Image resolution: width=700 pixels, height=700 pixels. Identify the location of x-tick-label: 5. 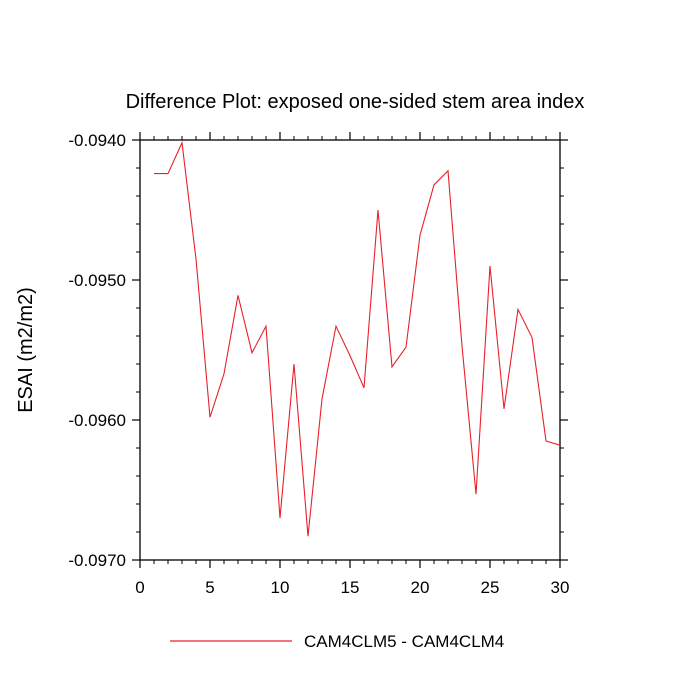
(209, 587).